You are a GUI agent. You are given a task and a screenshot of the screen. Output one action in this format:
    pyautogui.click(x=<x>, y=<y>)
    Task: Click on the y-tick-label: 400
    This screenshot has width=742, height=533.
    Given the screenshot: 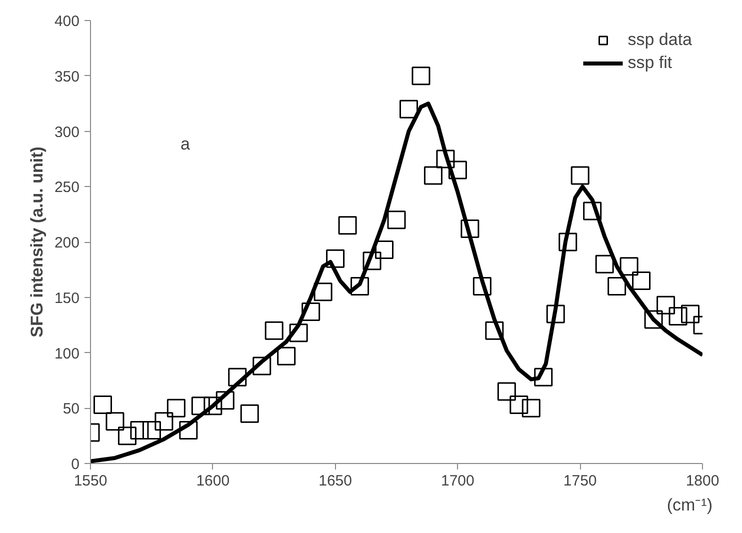 What is the action you would take?
    pyautogui.click(x=67, y=21)
    